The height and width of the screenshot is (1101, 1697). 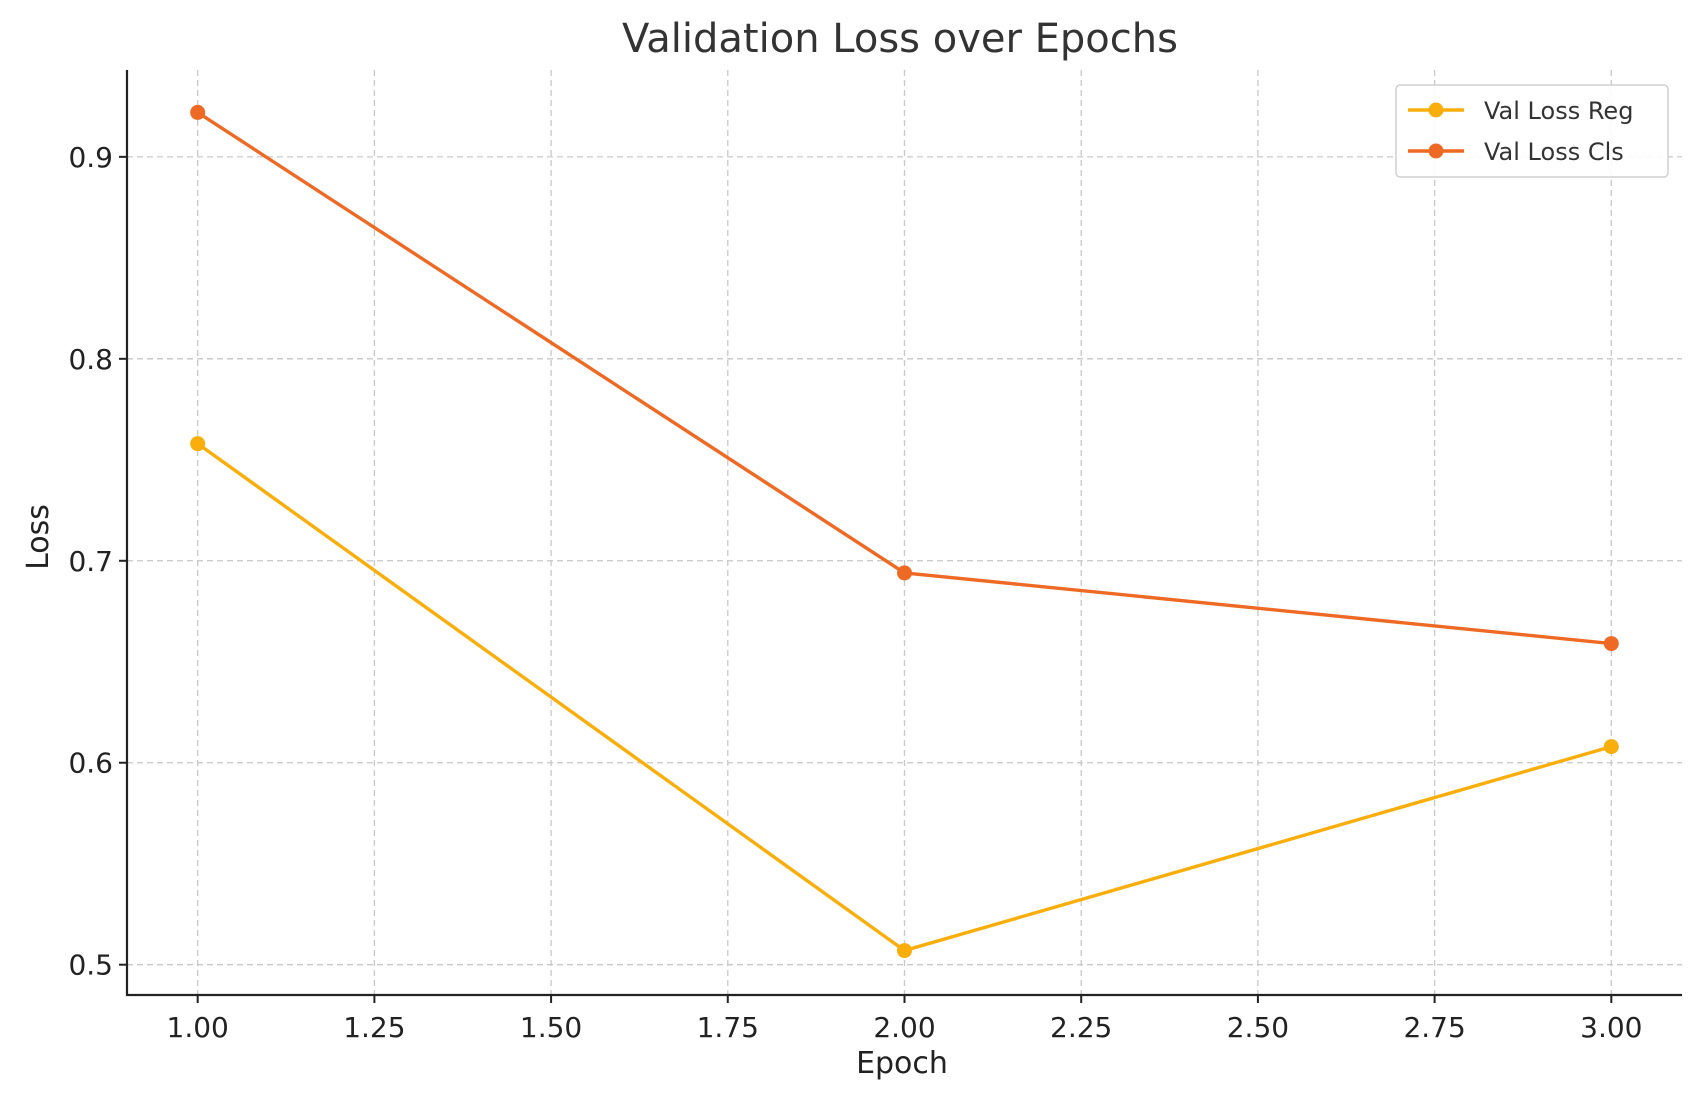 I want to click on legend-item: Val Loss Reg, so click(x=1520, y=111).